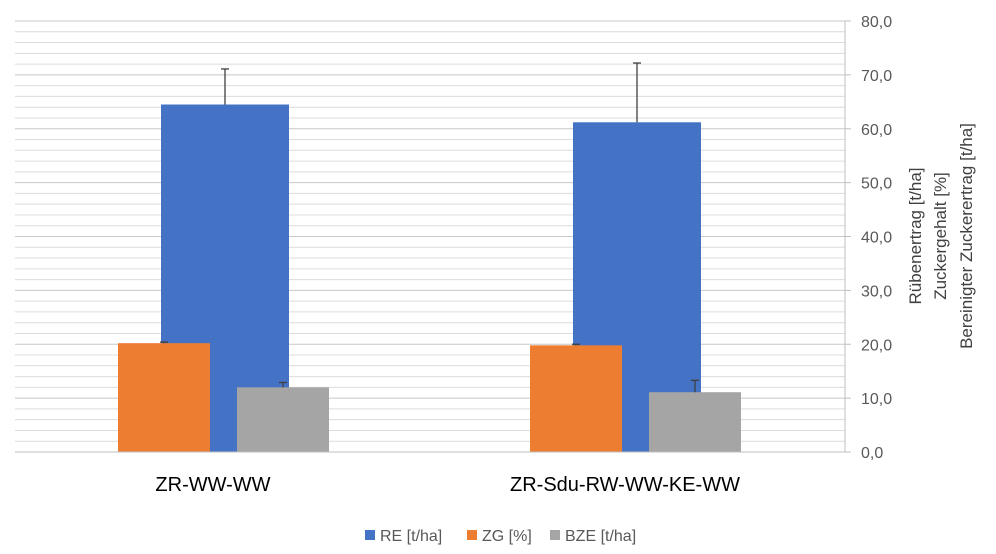 The image size is (996, 554). I want to click on y-tick-label: 10,0, so click(876, 399).